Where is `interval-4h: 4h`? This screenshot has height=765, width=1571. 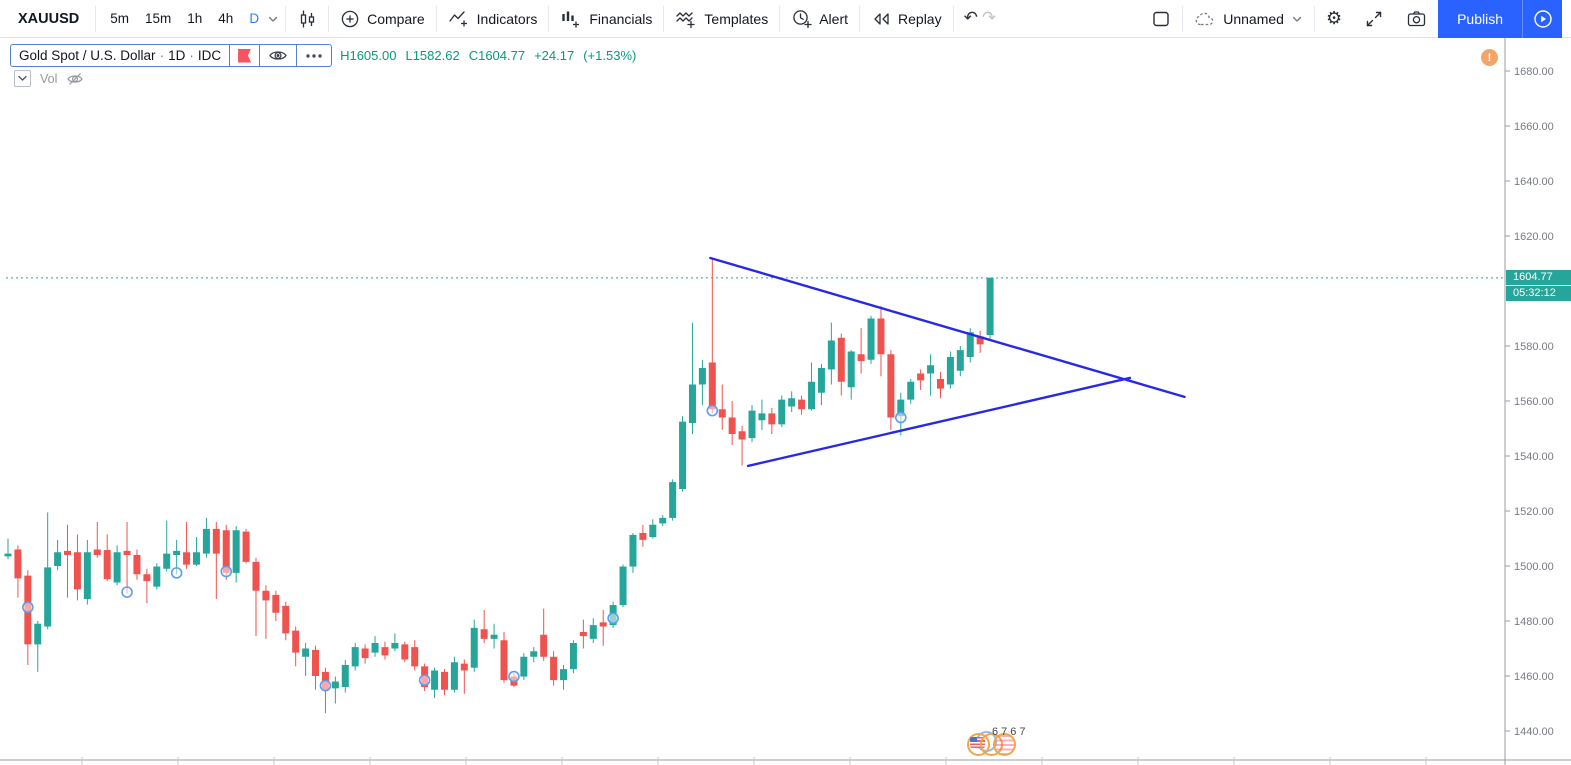
interval-4h: 4h is located at coordinates (226, 18).